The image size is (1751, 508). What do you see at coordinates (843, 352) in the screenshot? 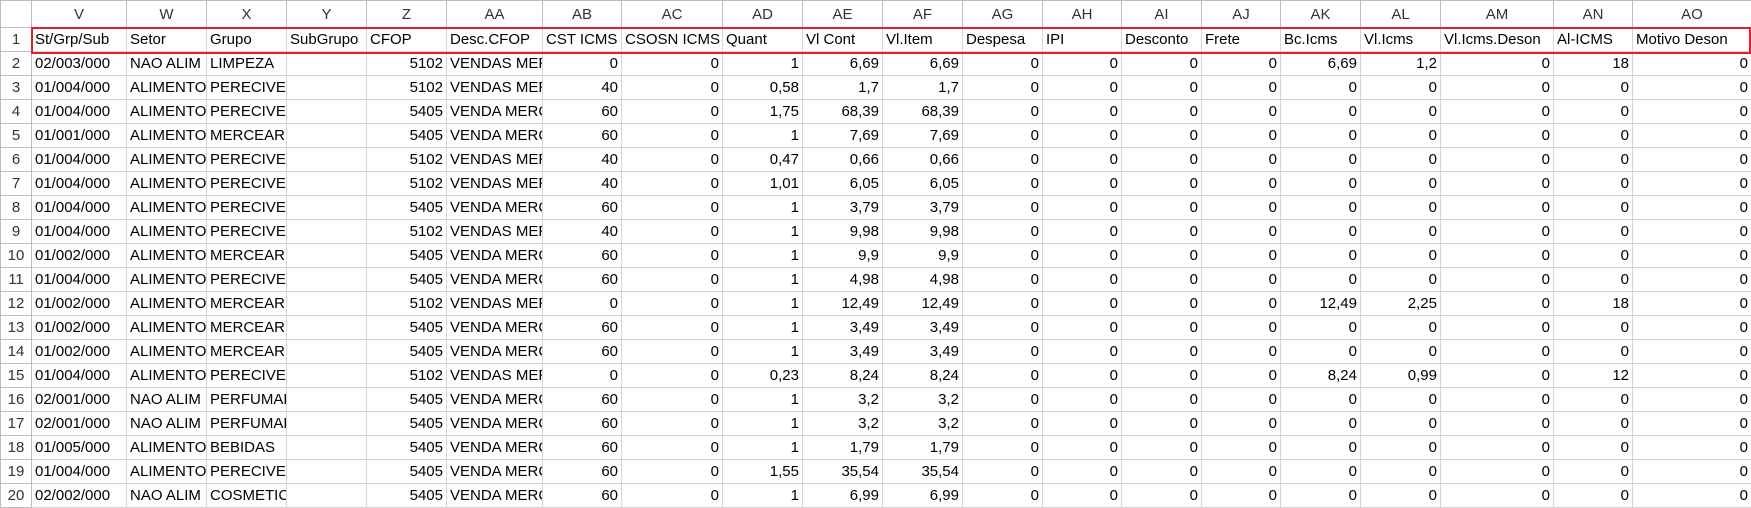
I see `cell: 3,49` at bounding box center [843, 352].